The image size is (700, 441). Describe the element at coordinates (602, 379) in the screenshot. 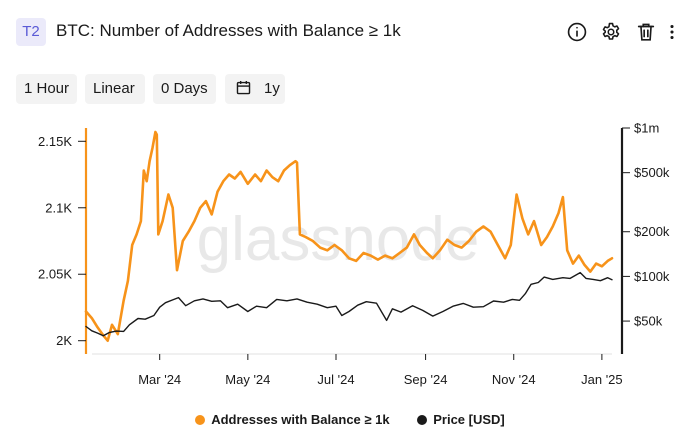

I see `x-tick-label: Jan '25` at that location.